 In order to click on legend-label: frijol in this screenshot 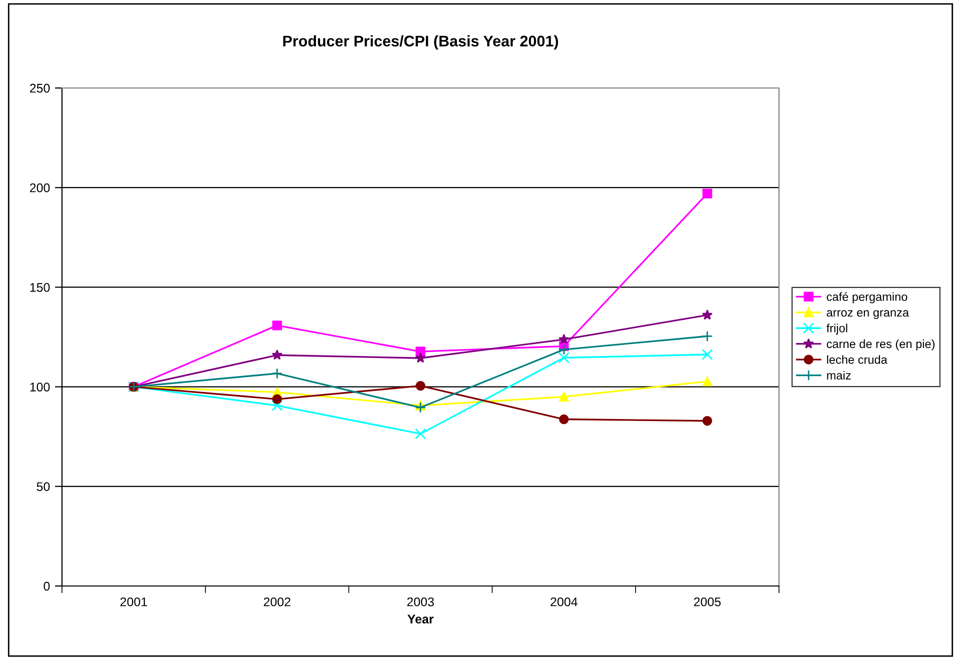, I will do `click(837, 329)`.